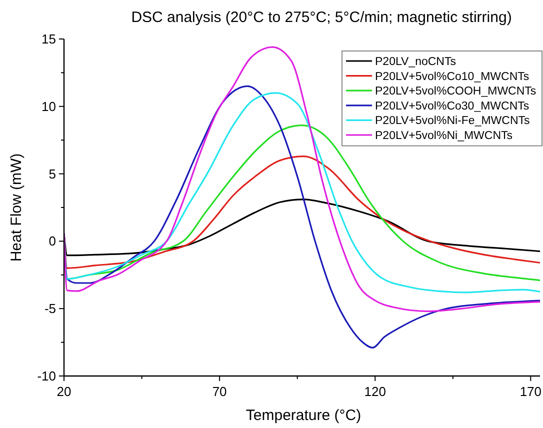  Describe the element at coordinates (52, 241) in the screenshot. I see `y-tick-label: 0` at that location.